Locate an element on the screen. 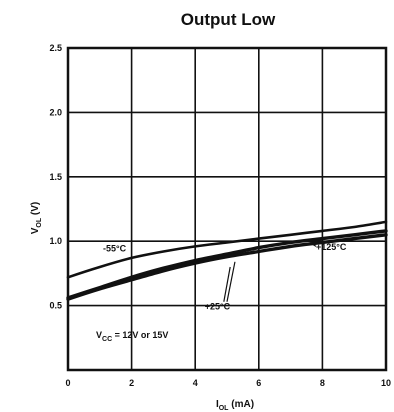  curve-label: +125°C is located at coordinates (331, 247).